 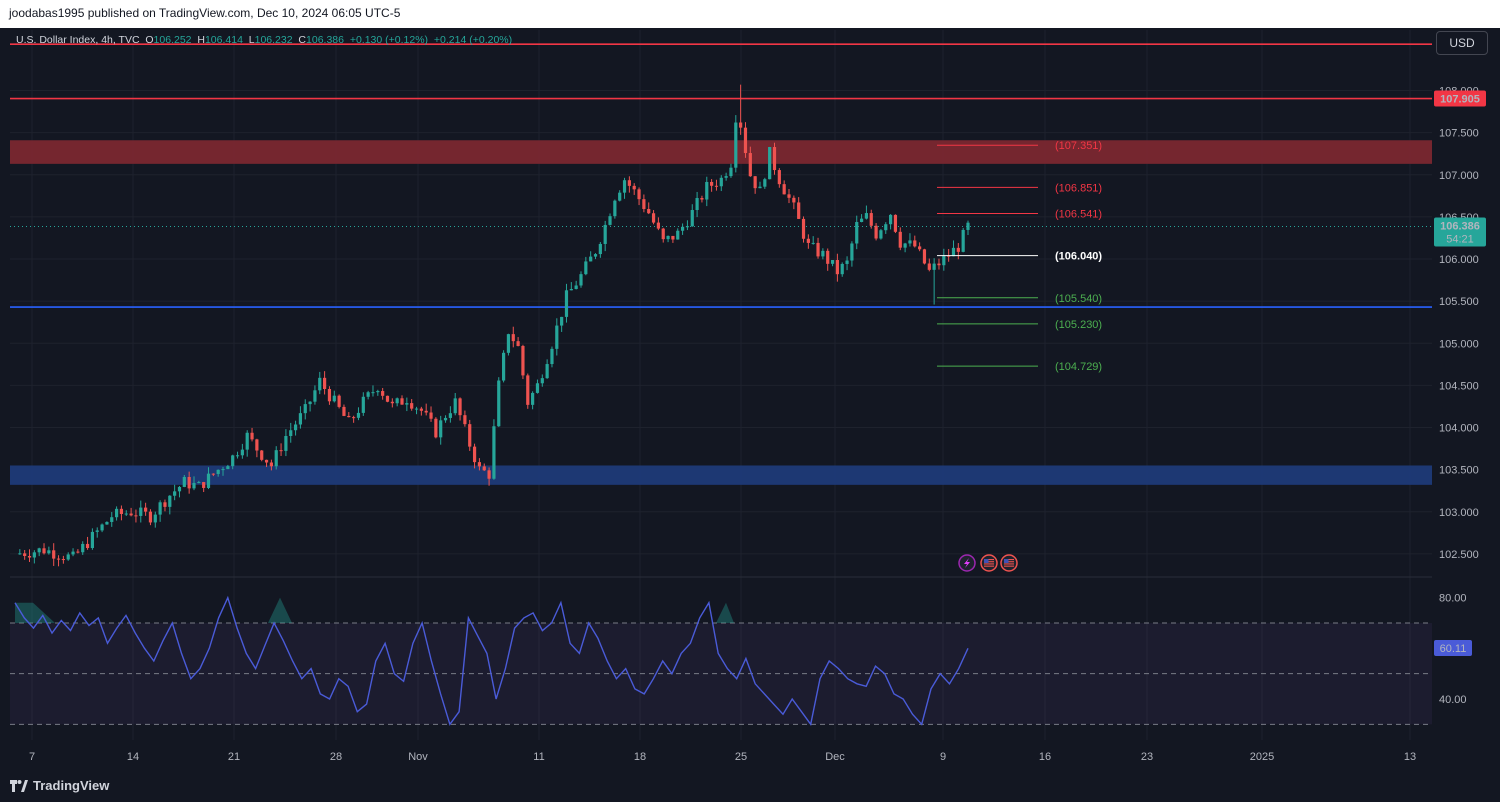 I want to click on time-tick-label: 28, so click(x=336, y=757).